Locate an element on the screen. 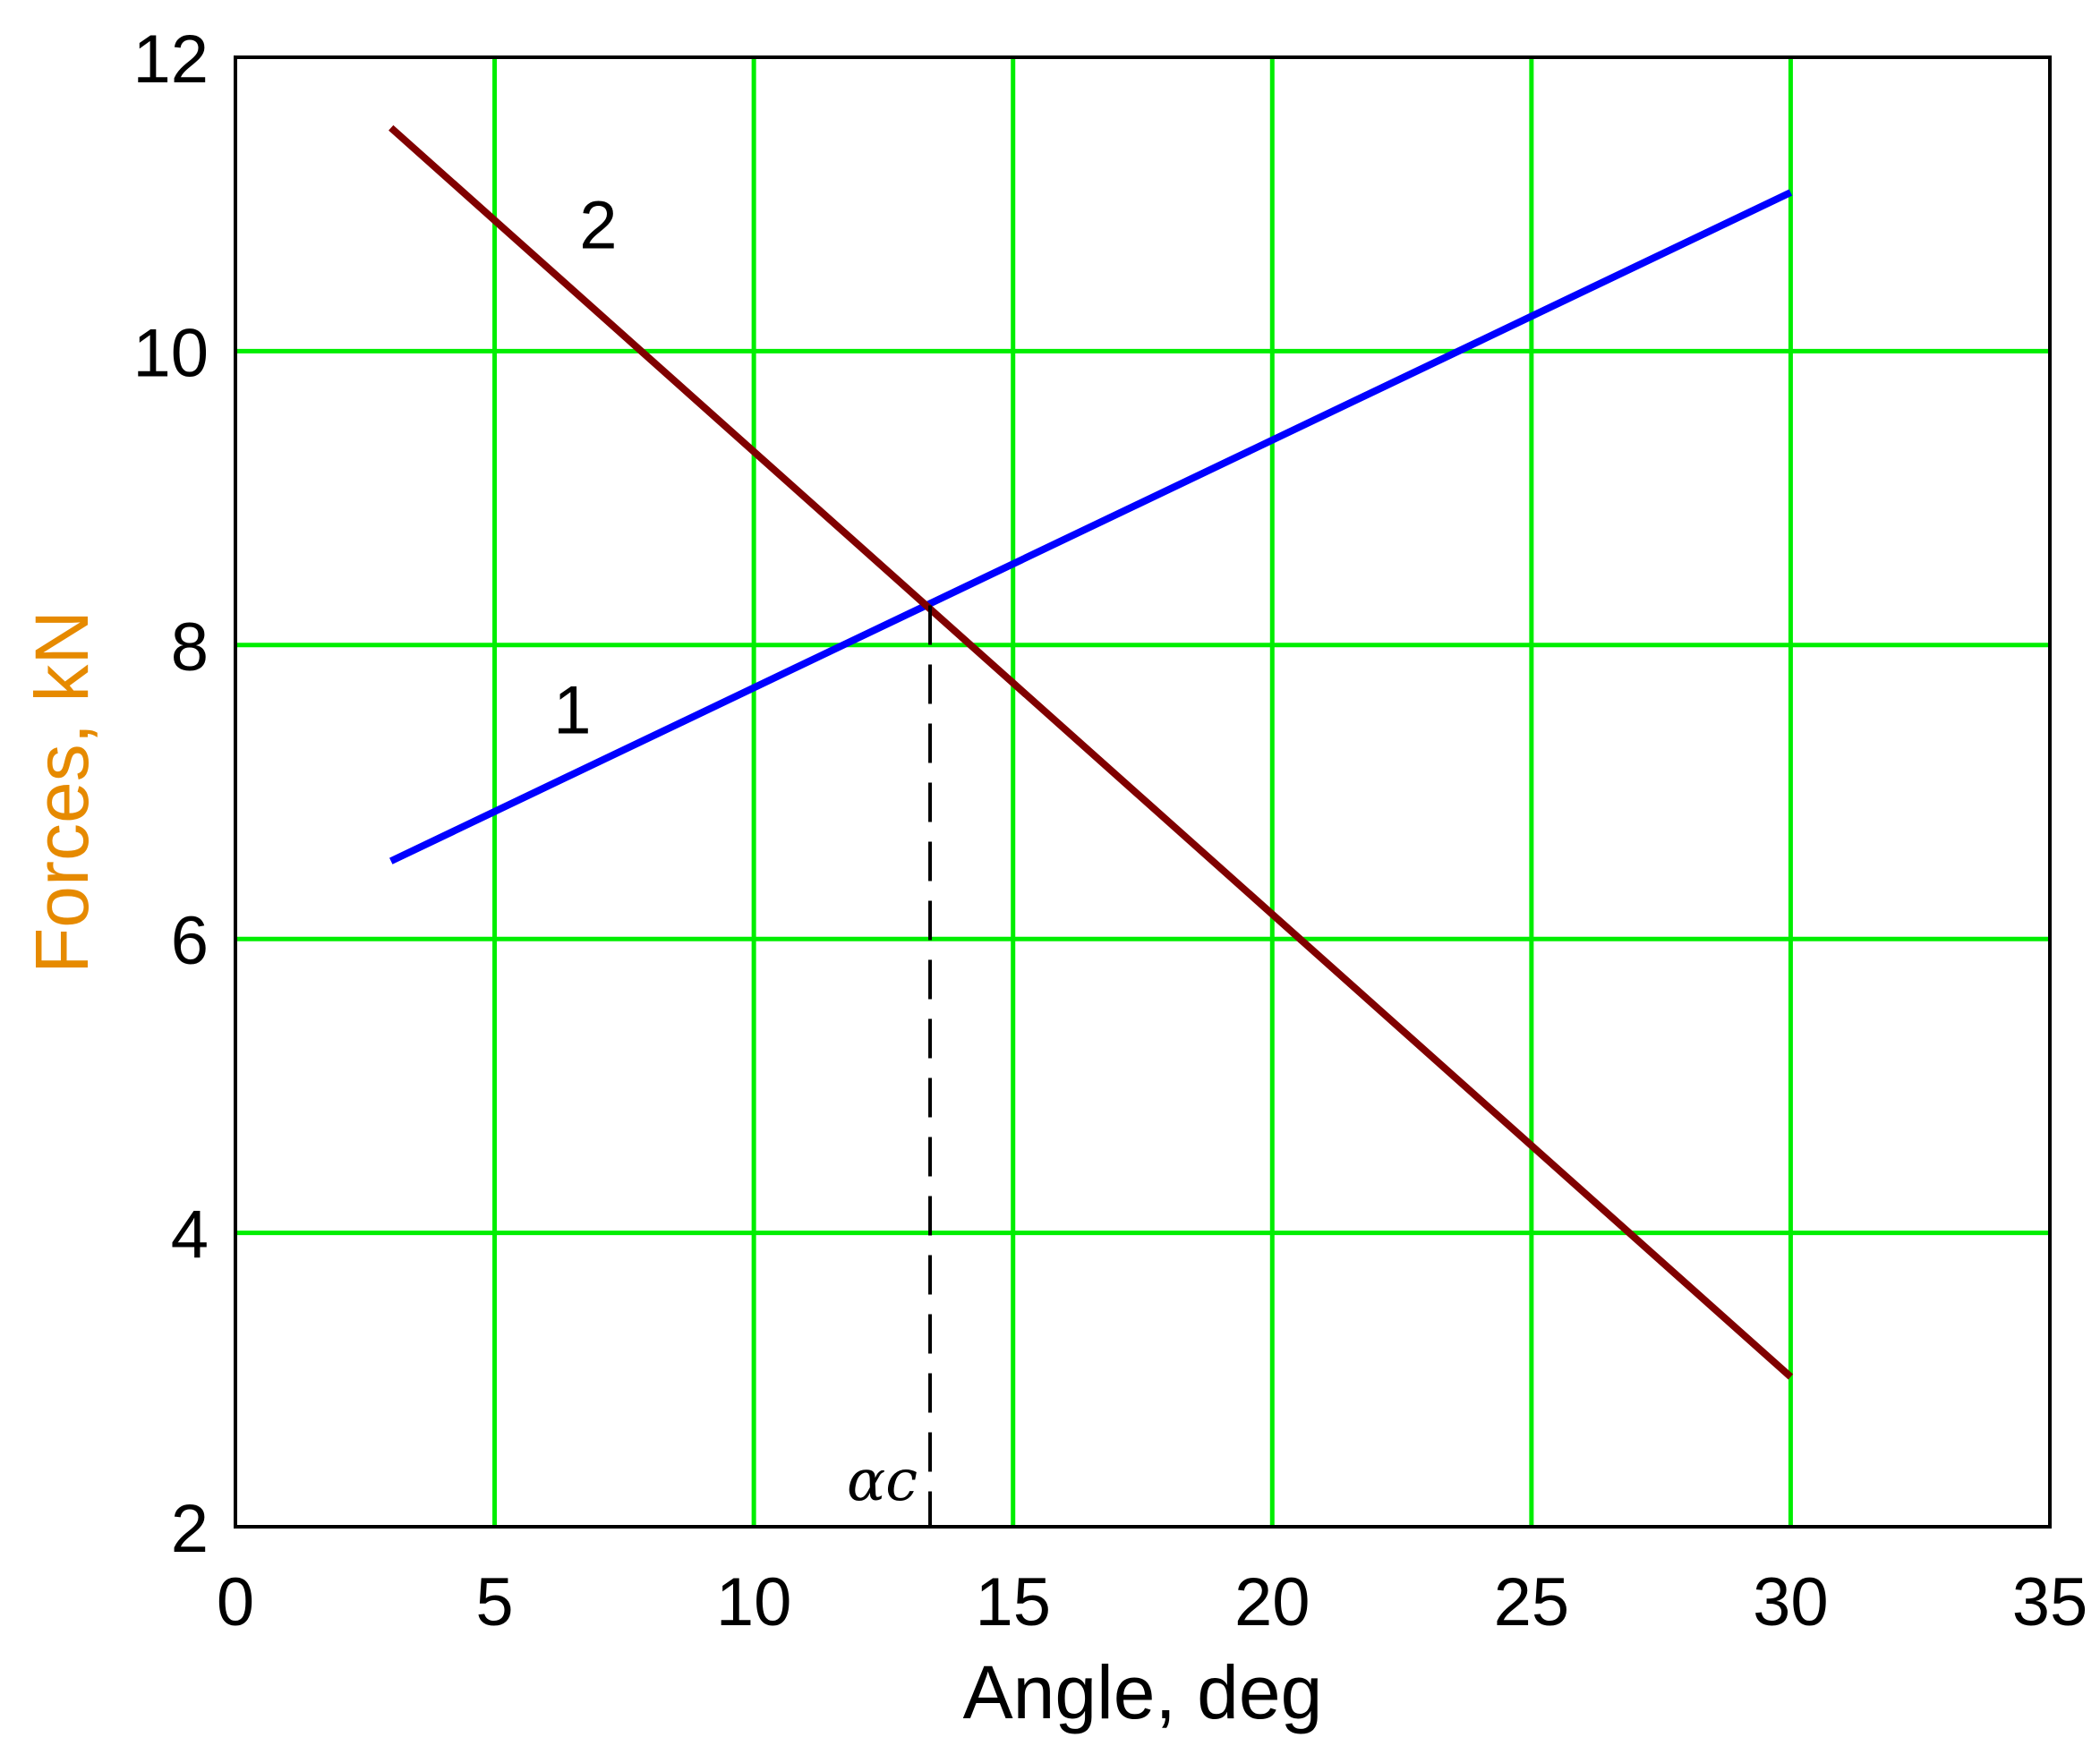 Image resolution: width=2100 pixels, height=1763 pixels. series-label-1: 1 is located at coordinates (572, 710).